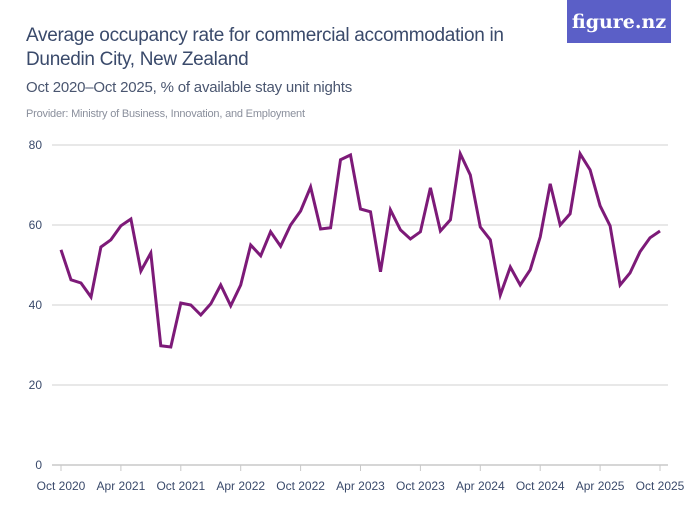  What do you see at coordinates (36, 225) in the screenshot?
I see `y-tick-label: 60` at bounding box center [36, 225].